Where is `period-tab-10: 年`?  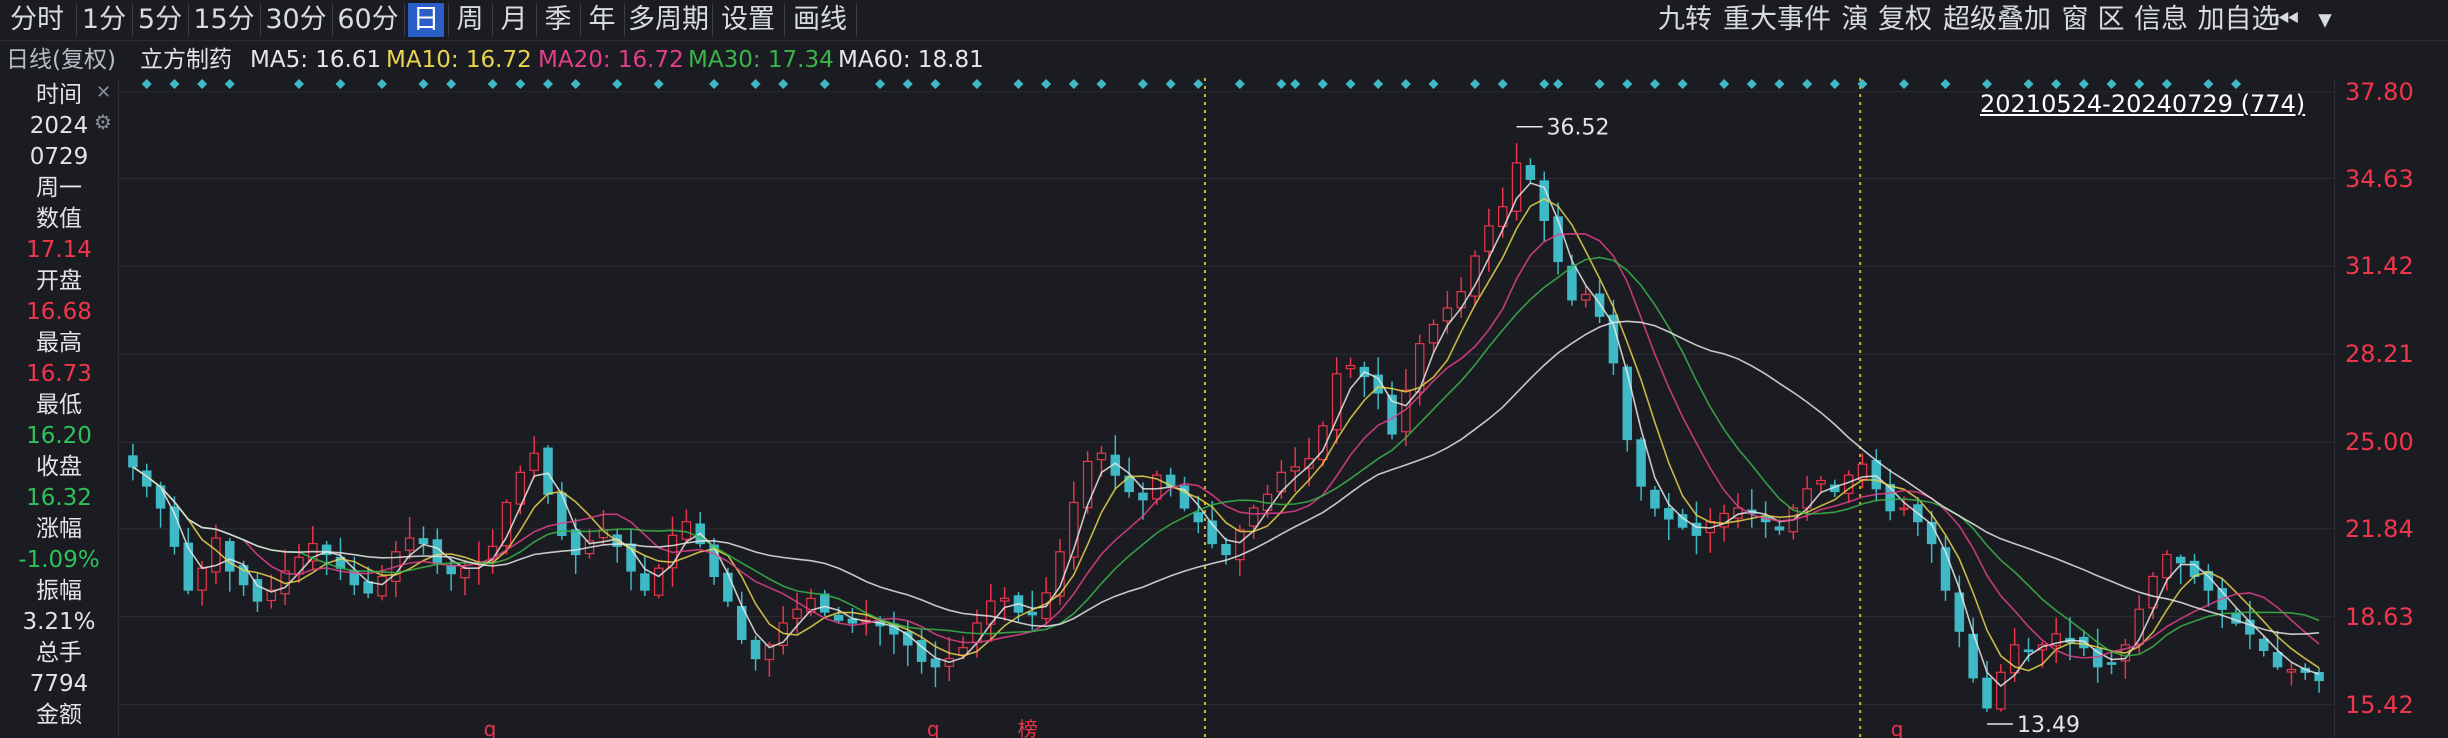
period-tab-10: 年 is located at coordinates (602, 19).